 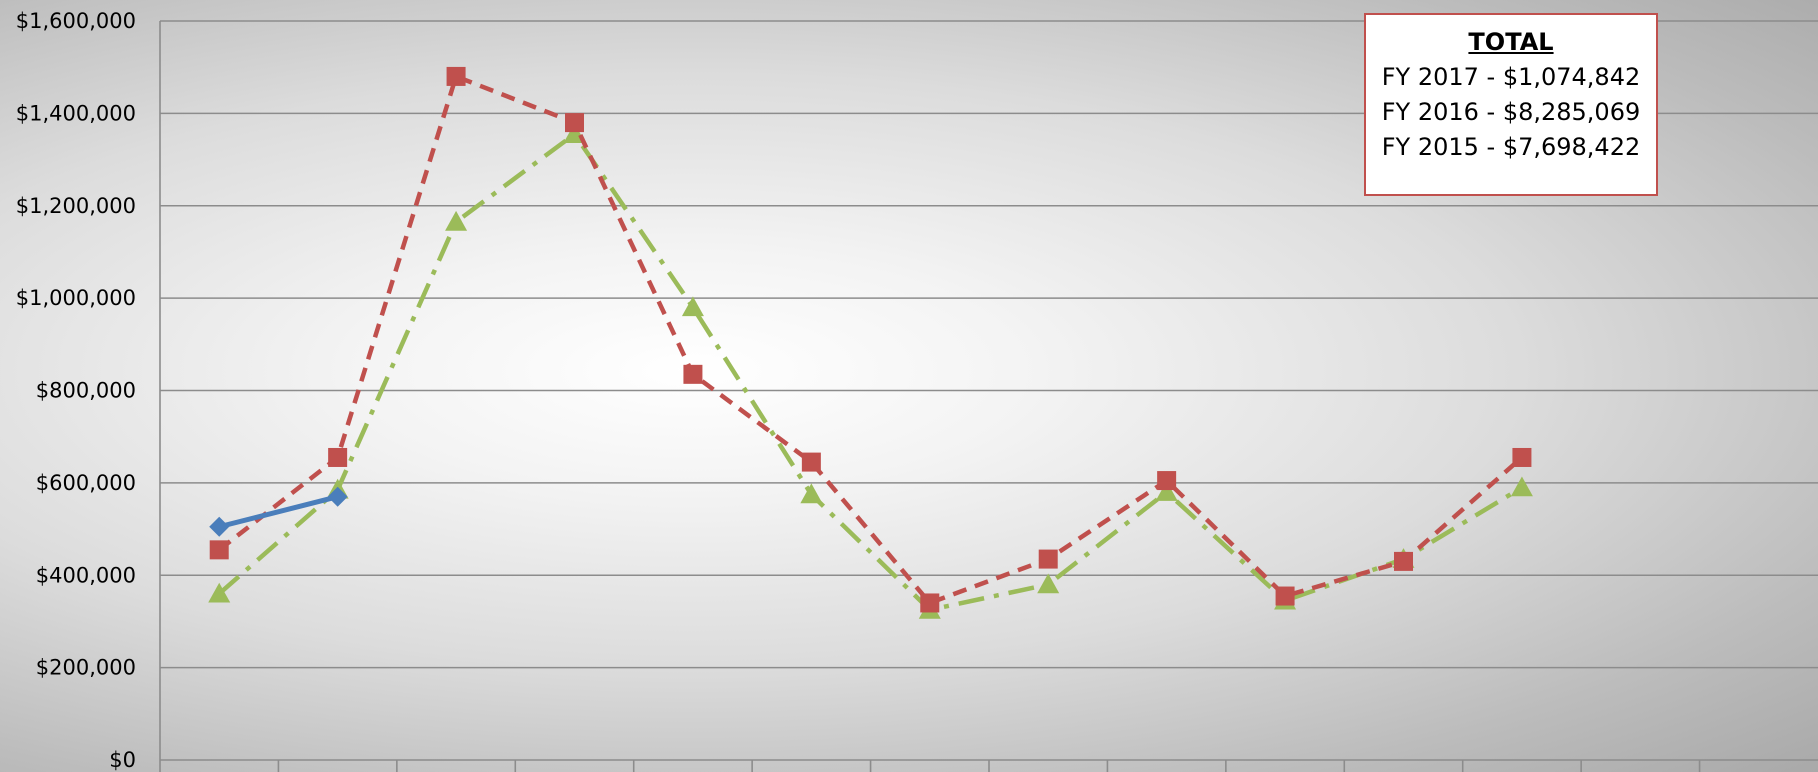 I want to click on total-line-fy2016: FY 2016 - $8,285,069, so click(x=1511, y=112).